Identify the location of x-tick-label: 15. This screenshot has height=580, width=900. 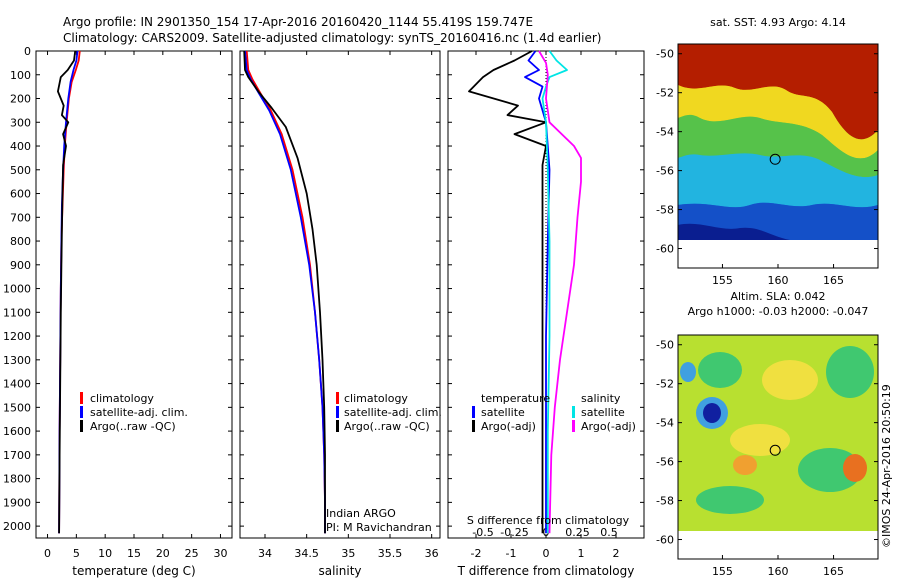
(134, 553).